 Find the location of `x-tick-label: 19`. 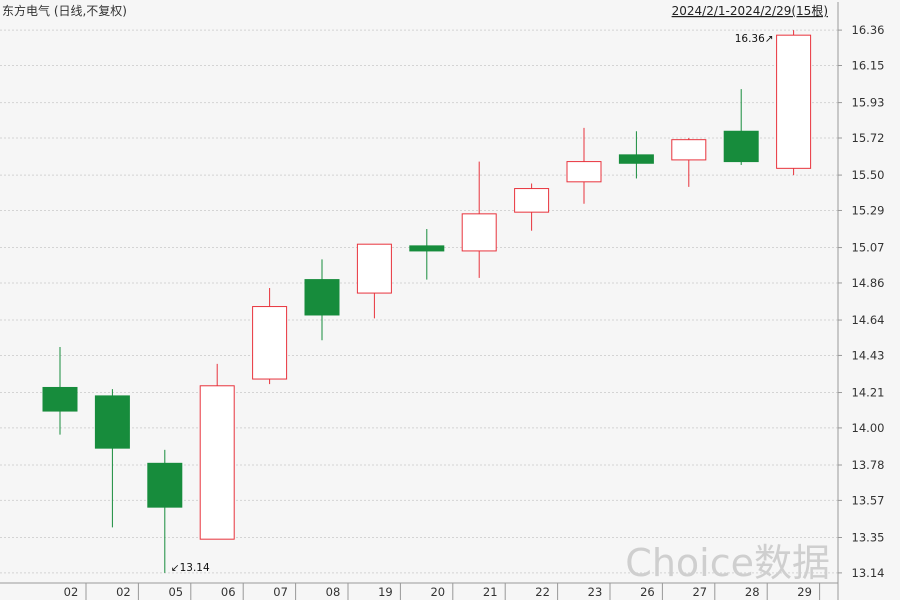

x-tick-label: 19 is located at coordinates (385, 592).